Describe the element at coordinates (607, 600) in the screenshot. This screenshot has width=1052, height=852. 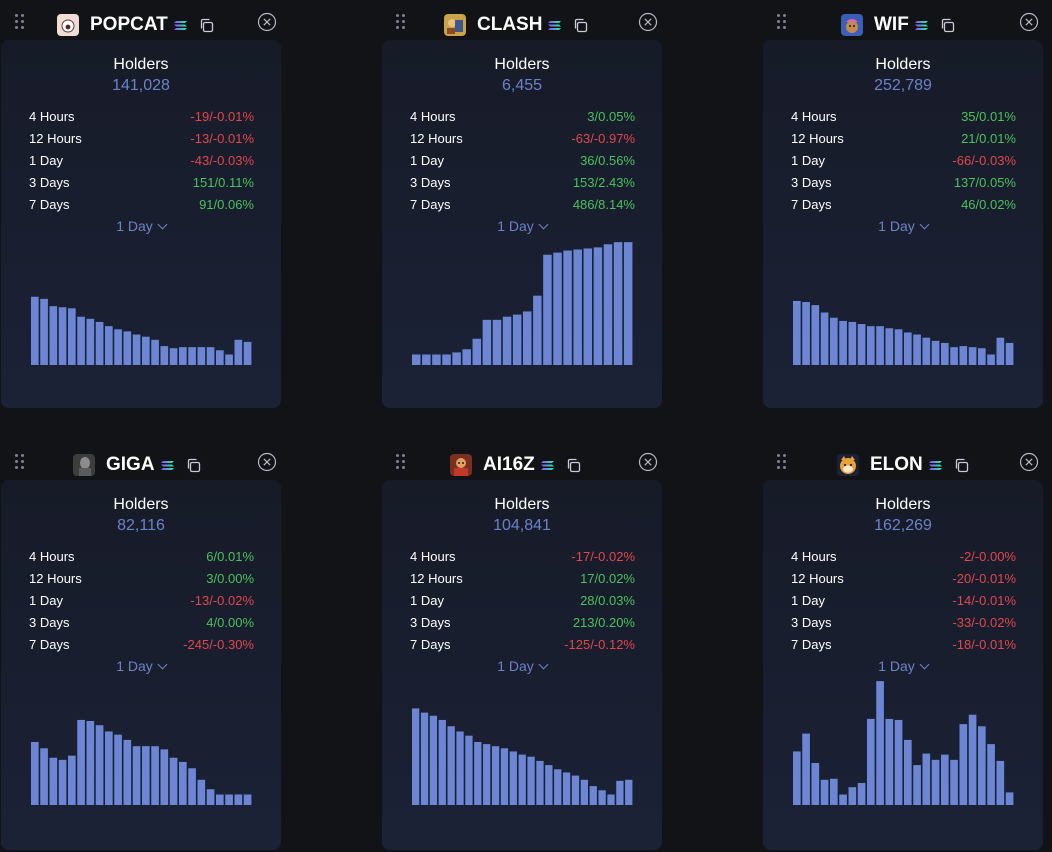
I see `stat-change-value: 28/0.03%` at that location.